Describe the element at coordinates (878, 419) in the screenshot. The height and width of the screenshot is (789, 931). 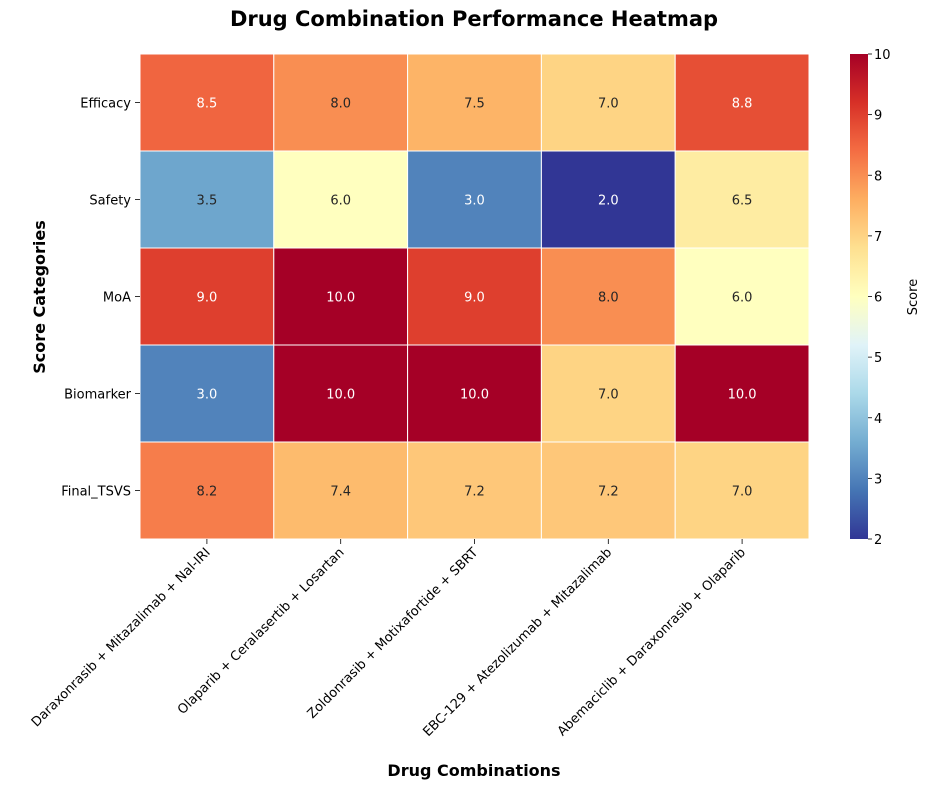
I see `colorbar-tick-label: 4` at that location.